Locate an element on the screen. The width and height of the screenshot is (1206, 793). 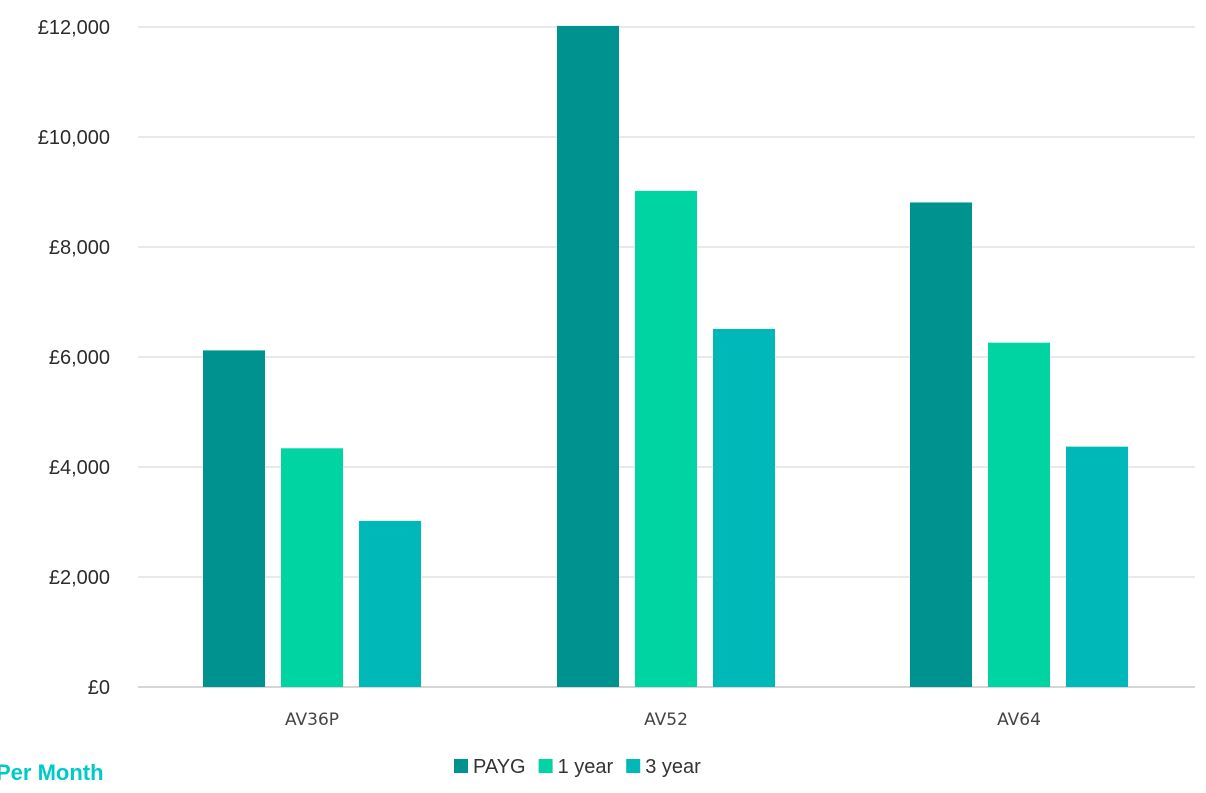
bar-av64-1-year is located at coordinates (1019, 514).